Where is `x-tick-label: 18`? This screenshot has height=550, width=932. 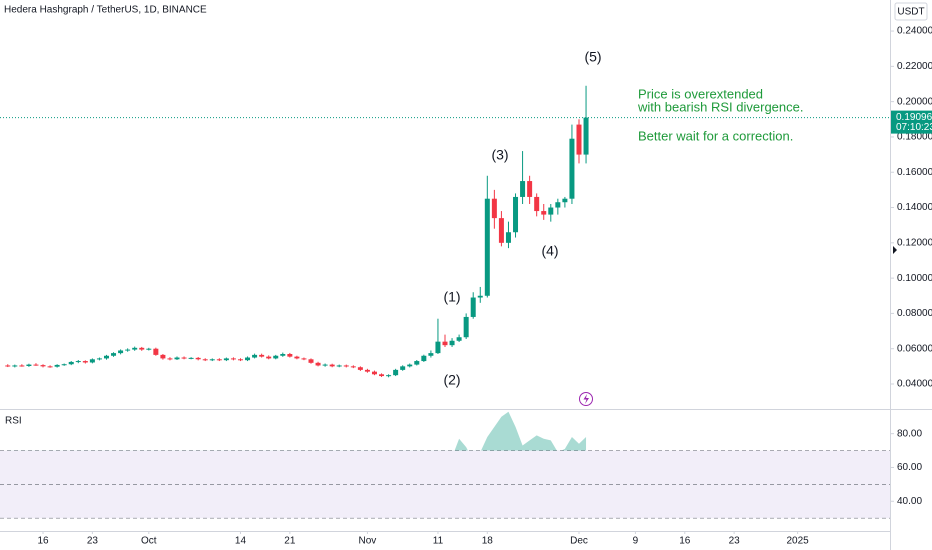
x-tick-label: 18 is located at coordinates (488, 541).